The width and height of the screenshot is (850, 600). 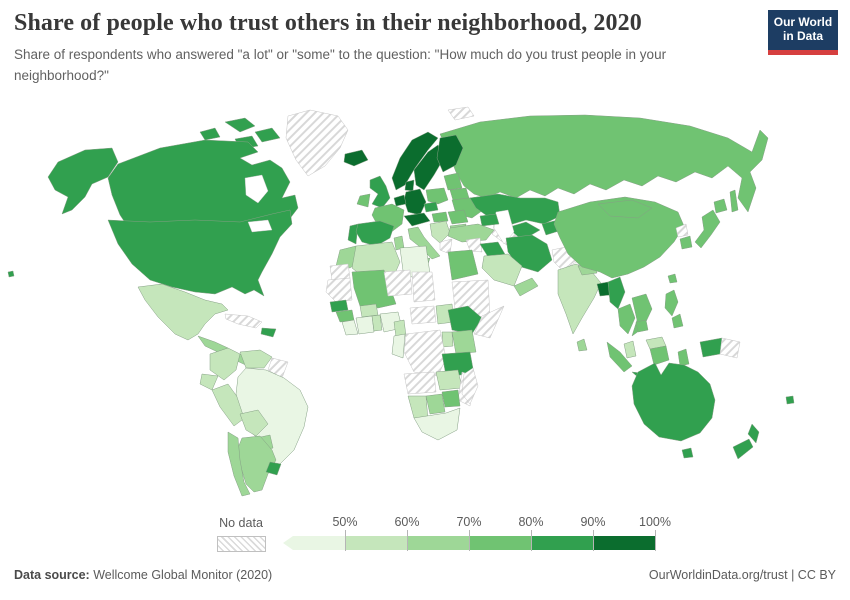 What do you see at coordinates (380, 192) in the screenshot?
I see `country-uk` at bounding box center [380, 192].